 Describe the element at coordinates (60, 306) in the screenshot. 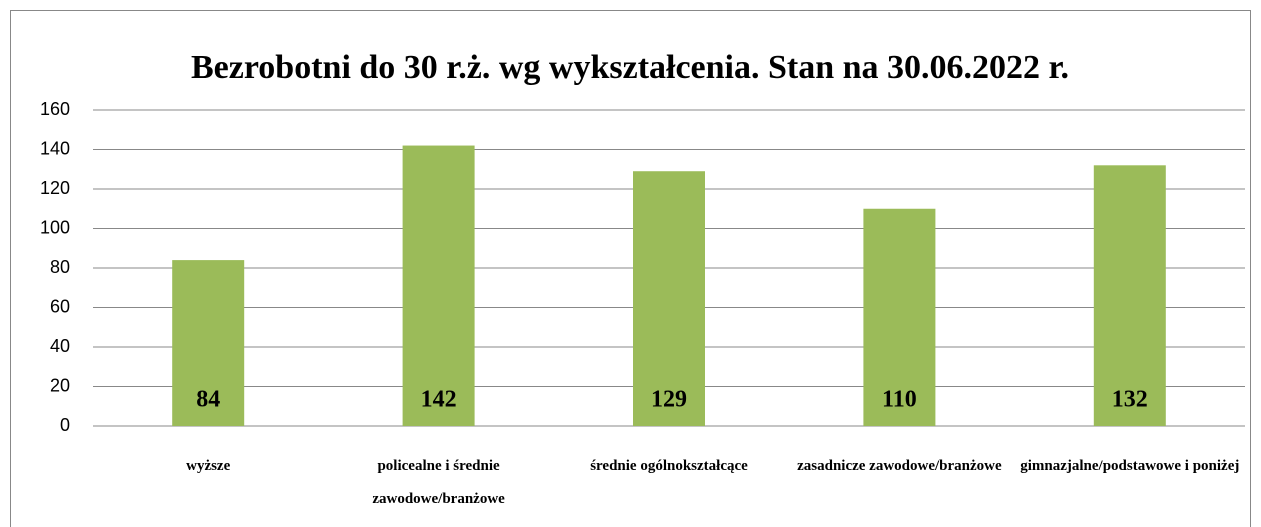

I see `y-tick-label: 60` at that location.